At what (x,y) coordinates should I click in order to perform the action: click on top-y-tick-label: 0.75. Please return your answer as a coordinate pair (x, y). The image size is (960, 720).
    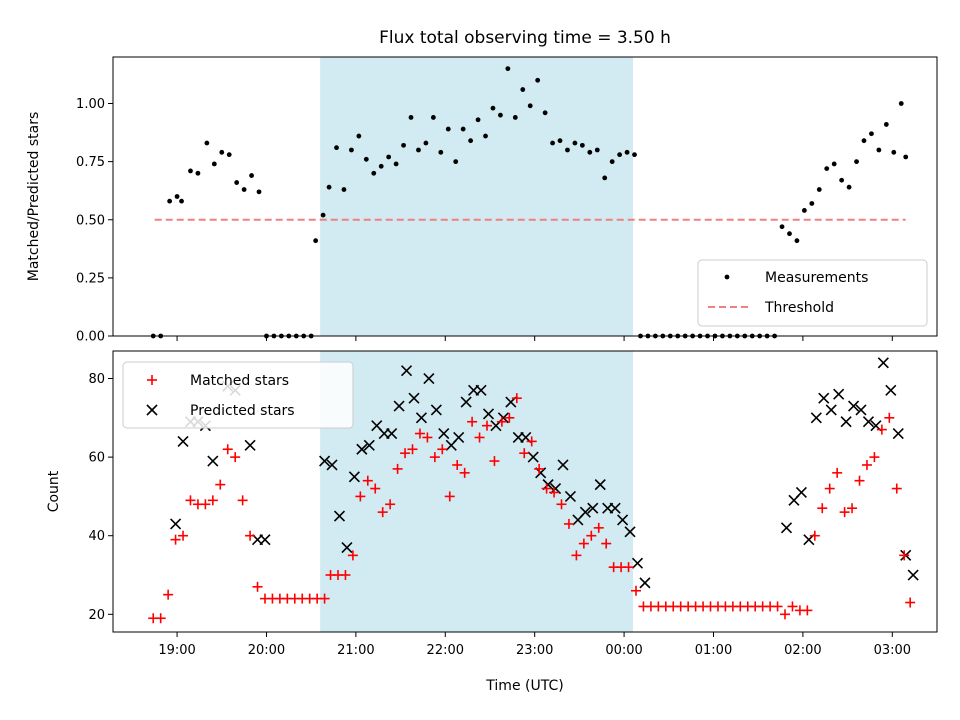
    Looking at the image, I should click on (90, 162).